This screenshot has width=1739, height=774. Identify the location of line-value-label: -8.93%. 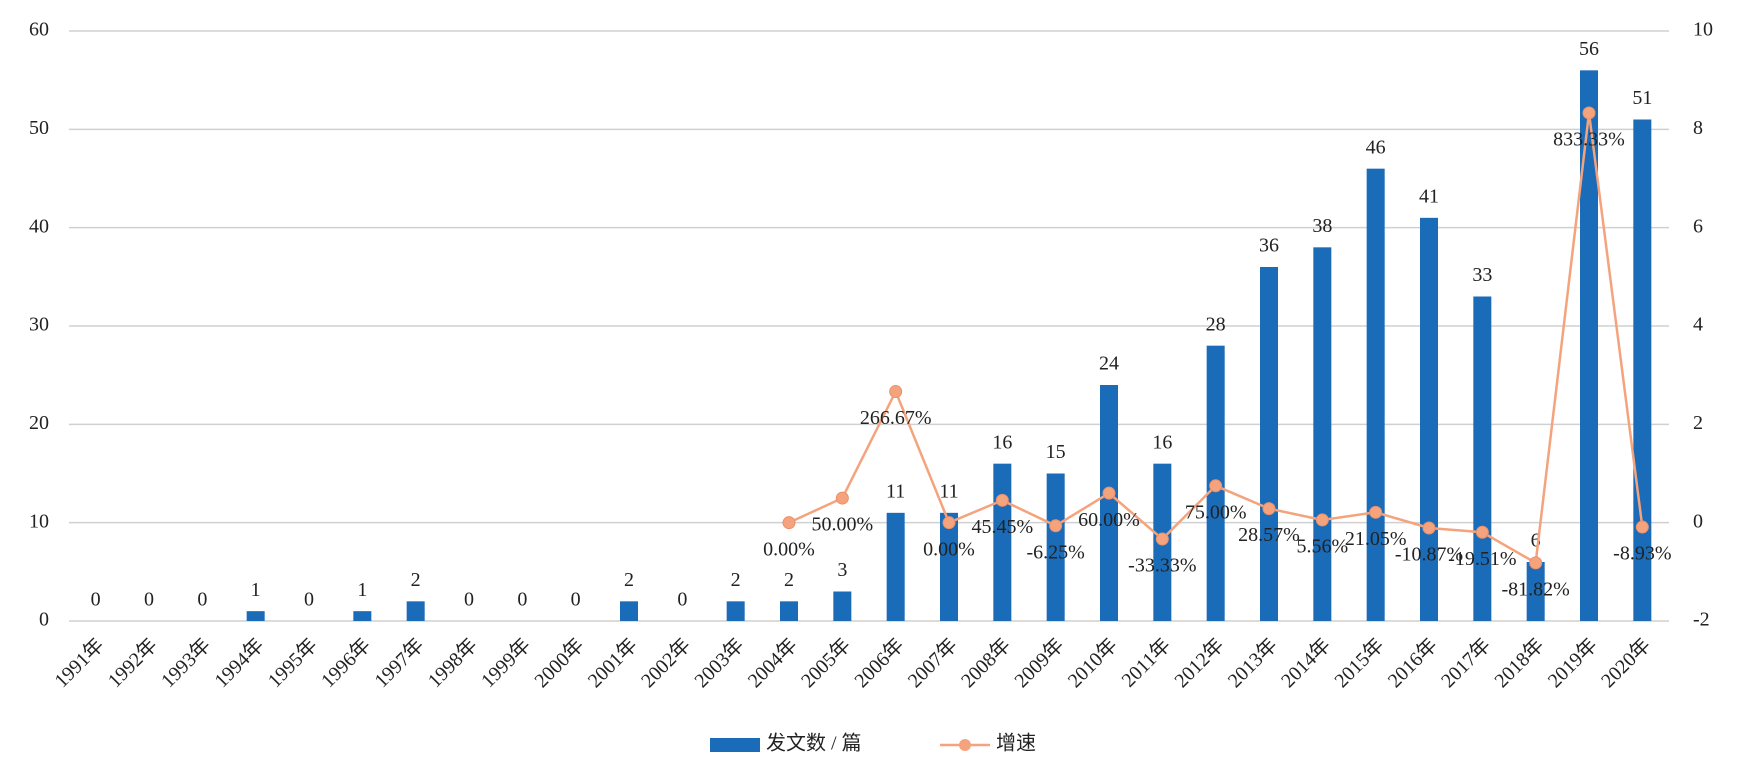
(1642, 554).